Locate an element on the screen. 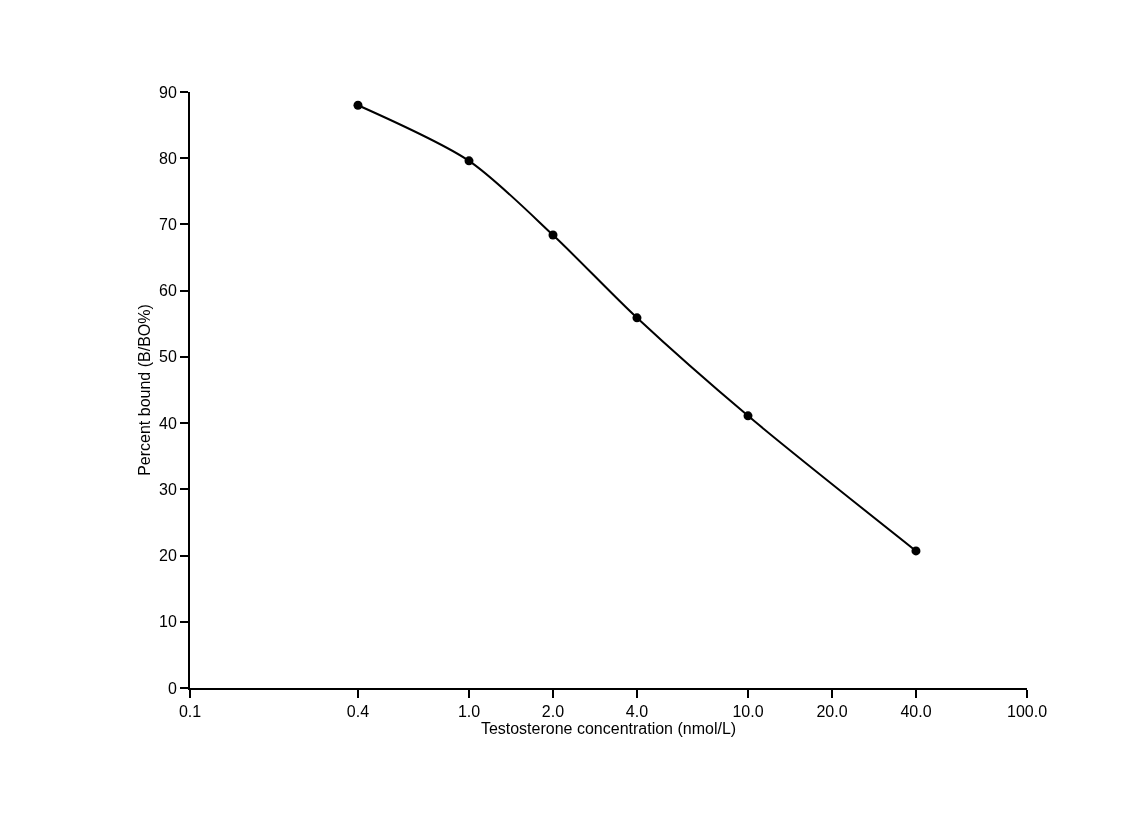 Image resolution: width=1145 pixels, height=818 pixels. y-tick-label: 40 is located at coordinates (168, 423).